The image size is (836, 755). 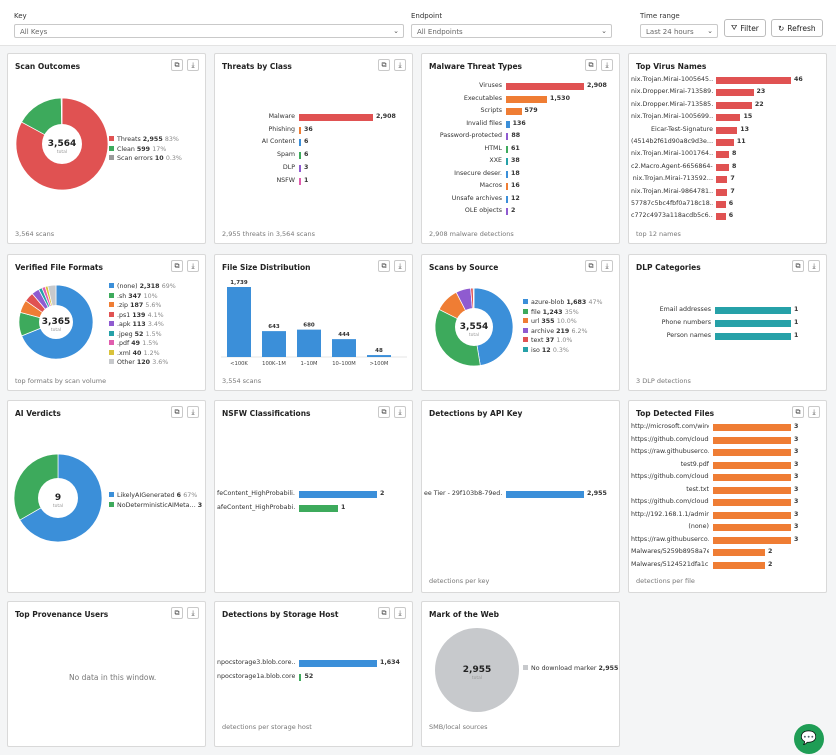 What do you see at coordinates (516, 135) in the screenshot?
I see `bar-value: 88` at bounding box center [516, 135].